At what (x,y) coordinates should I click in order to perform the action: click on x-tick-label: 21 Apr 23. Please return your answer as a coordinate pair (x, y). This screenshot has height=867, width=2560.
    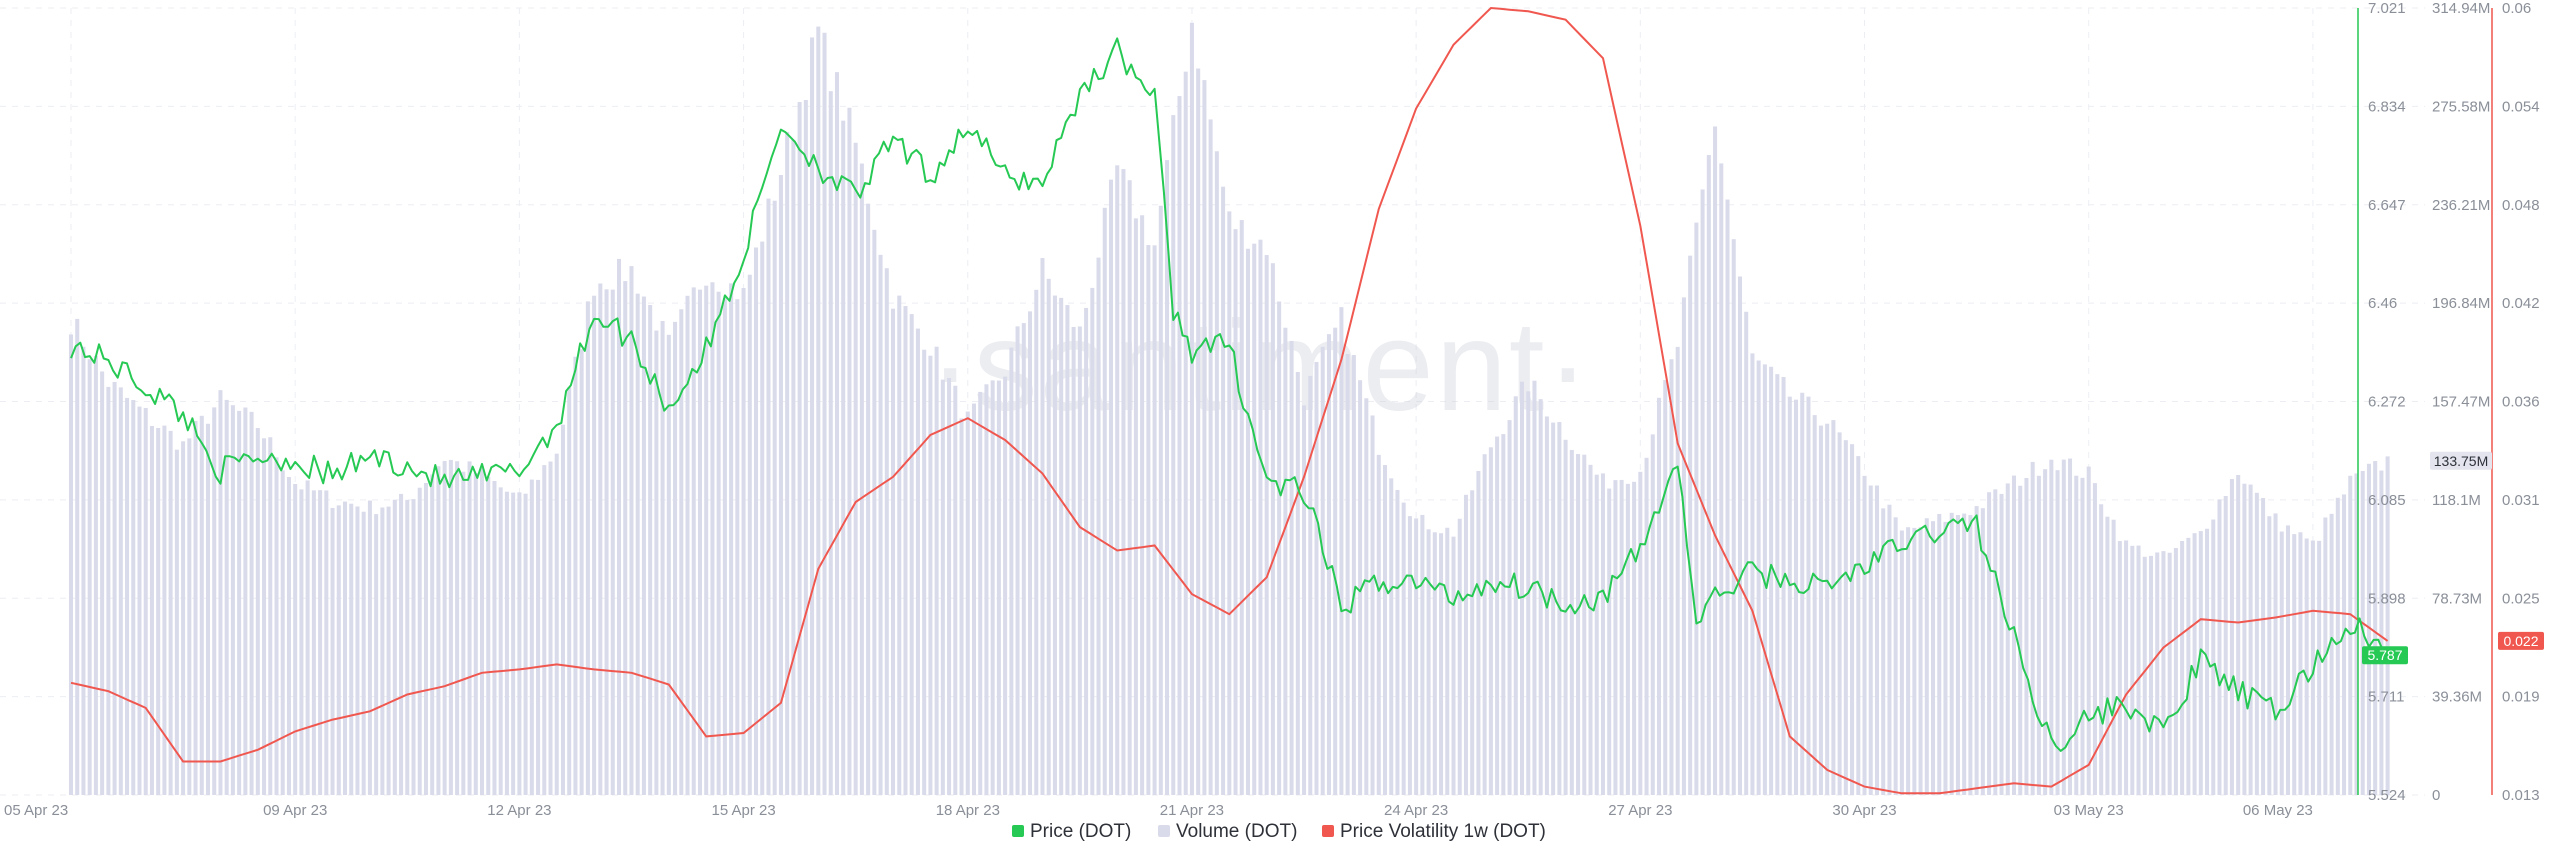
    Looking at the image, I should click on (1192, 810).